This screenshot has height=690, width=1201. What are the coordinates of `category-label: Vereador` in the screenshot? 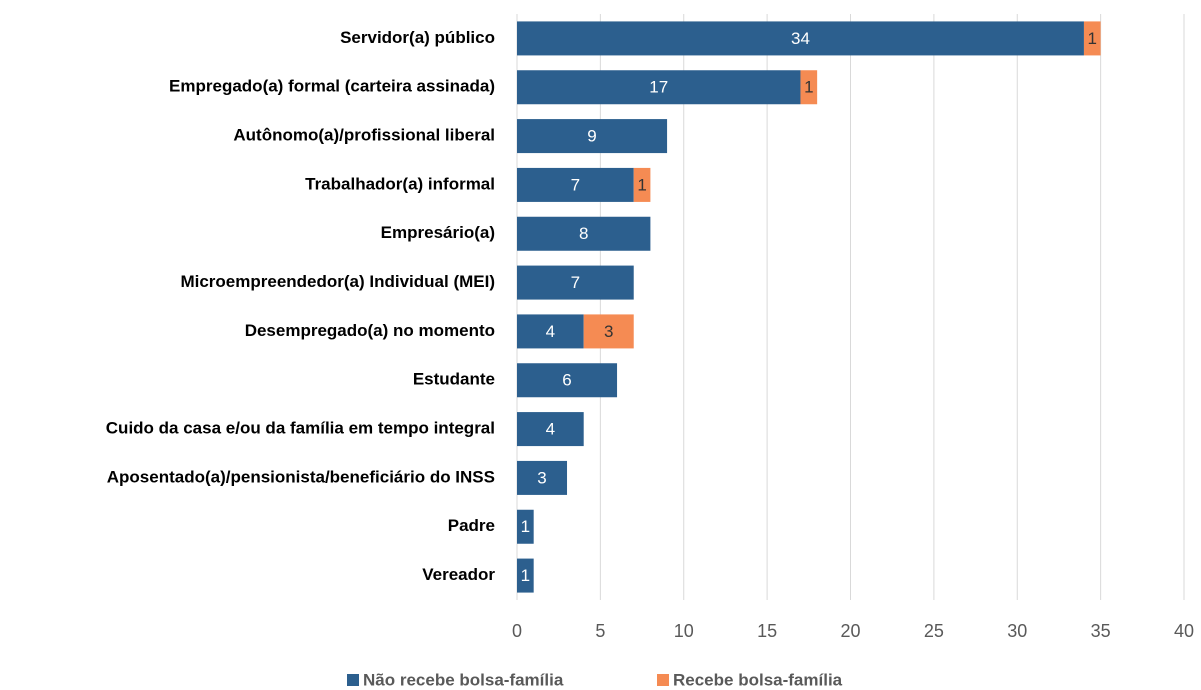 It's located at (458, 574).